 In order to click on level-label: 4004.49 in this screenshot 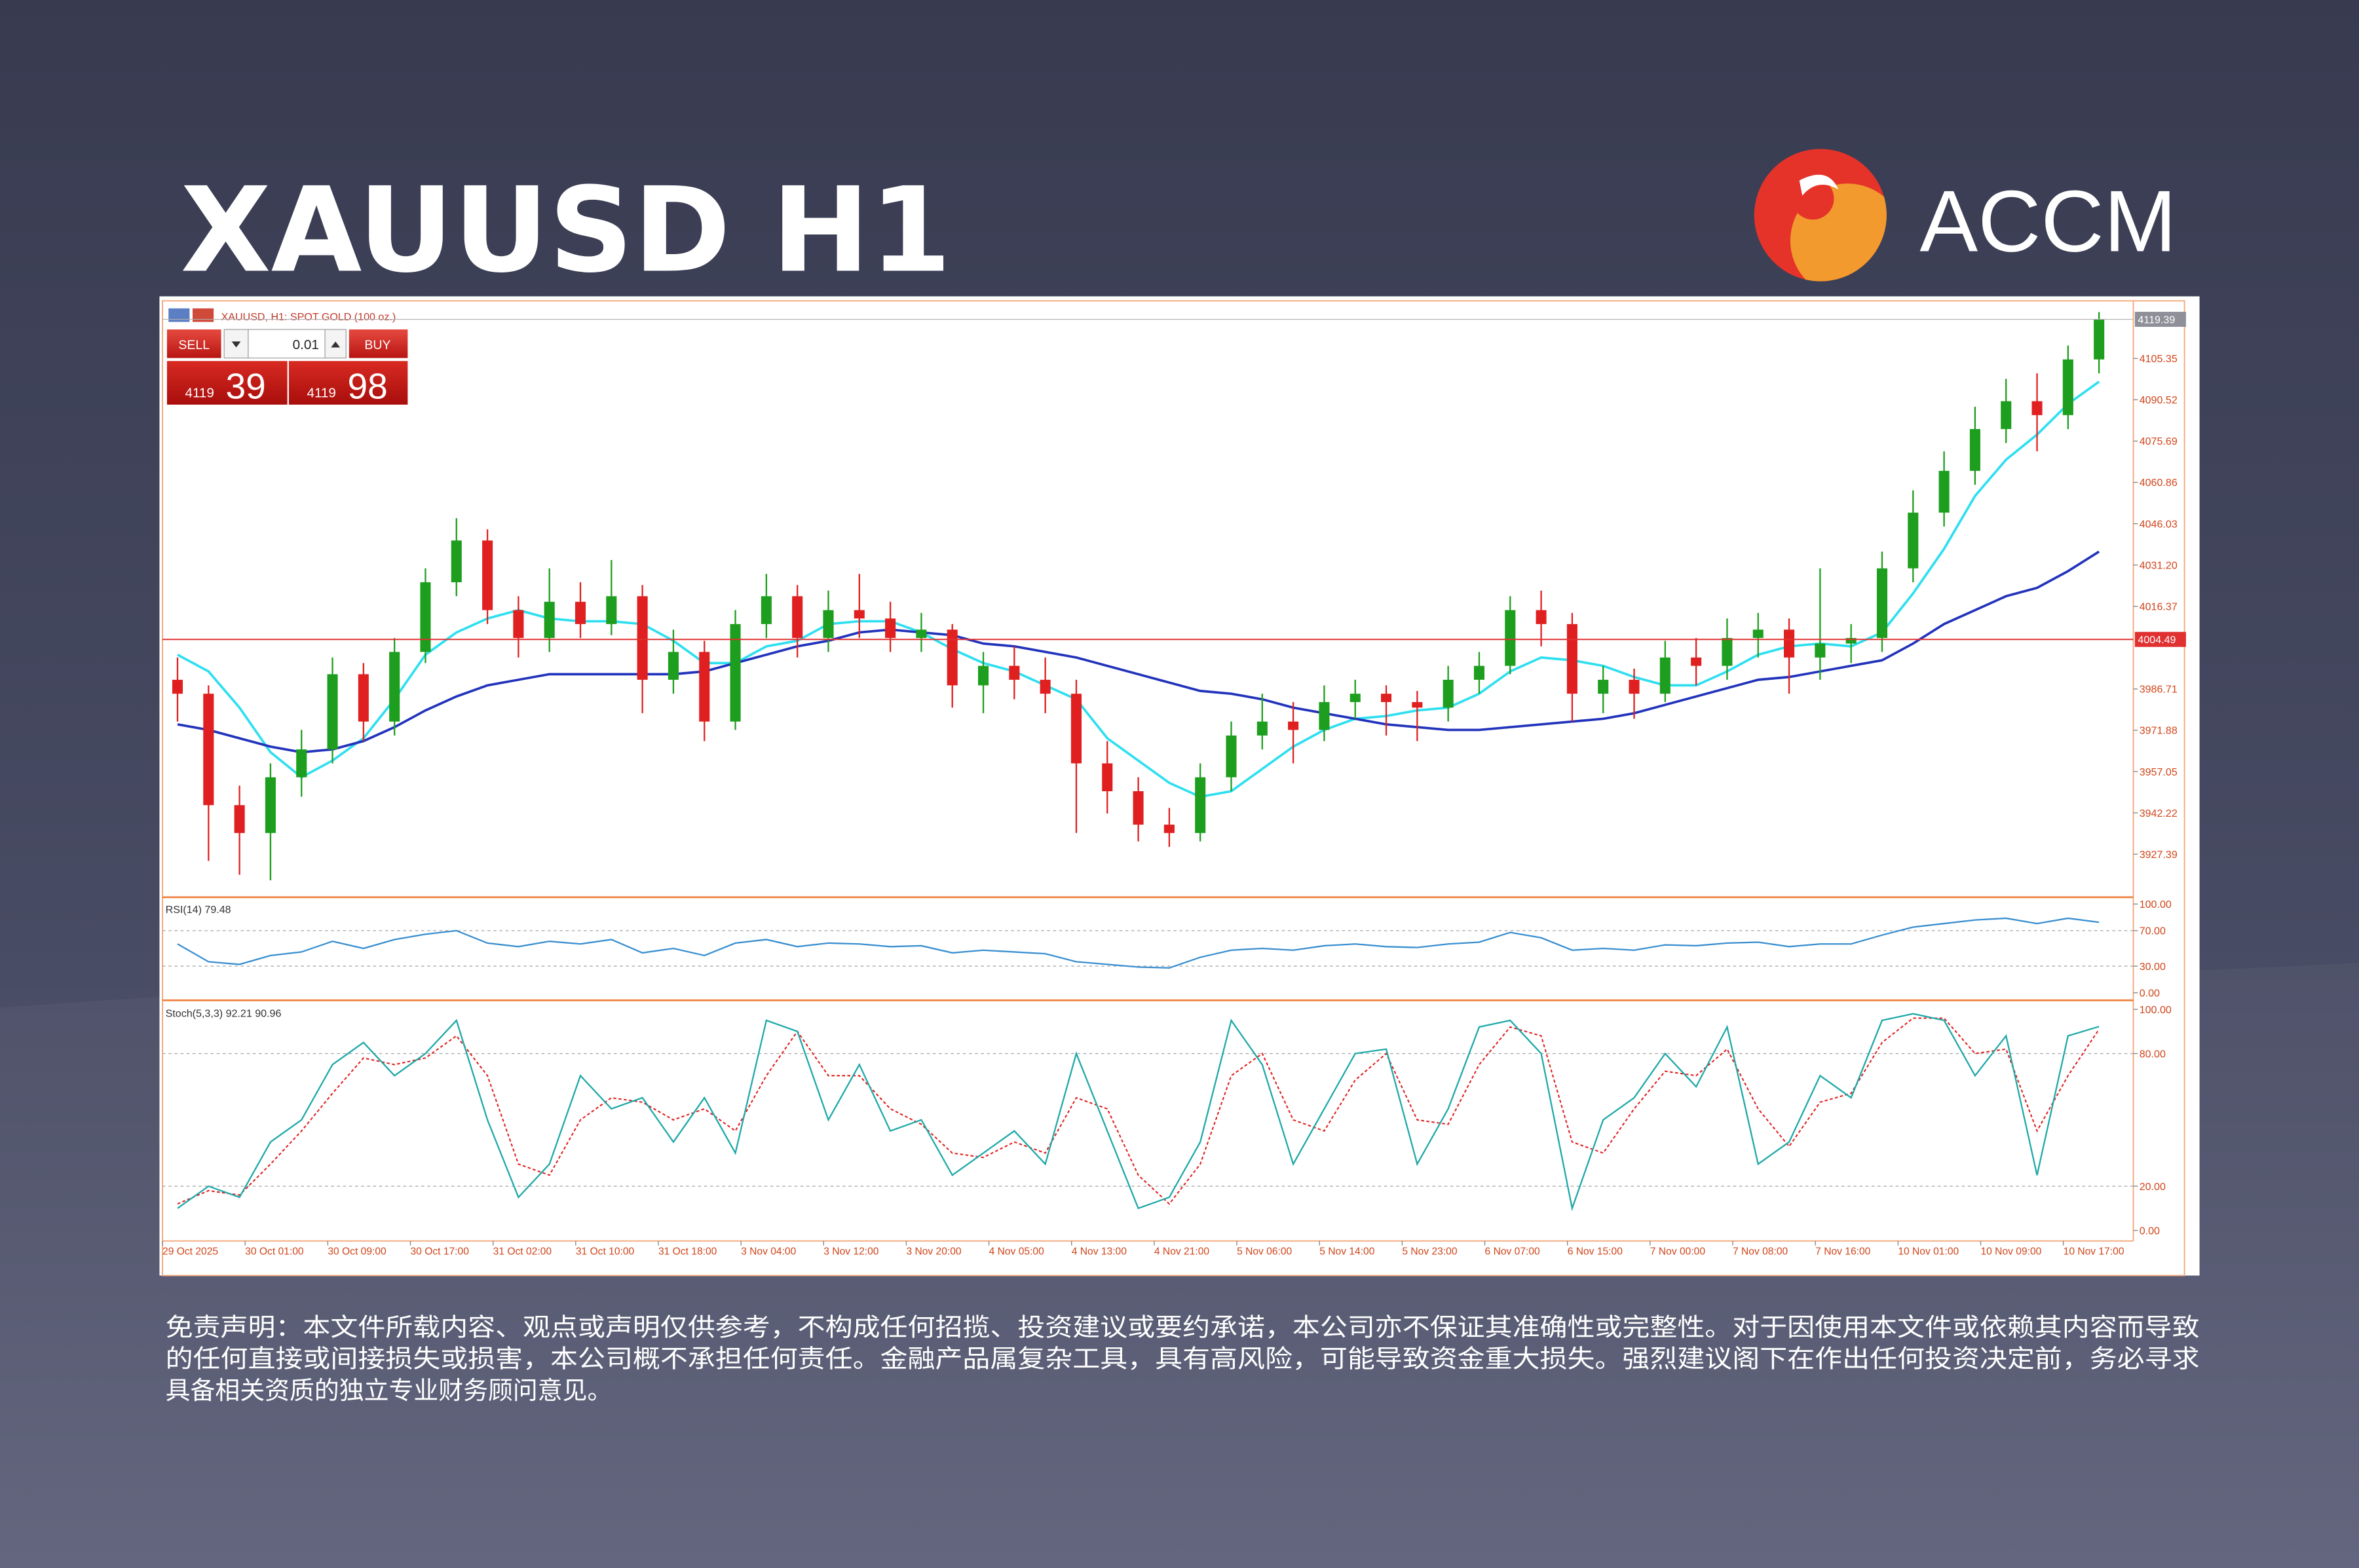, I will do `click(2157, 640)`.